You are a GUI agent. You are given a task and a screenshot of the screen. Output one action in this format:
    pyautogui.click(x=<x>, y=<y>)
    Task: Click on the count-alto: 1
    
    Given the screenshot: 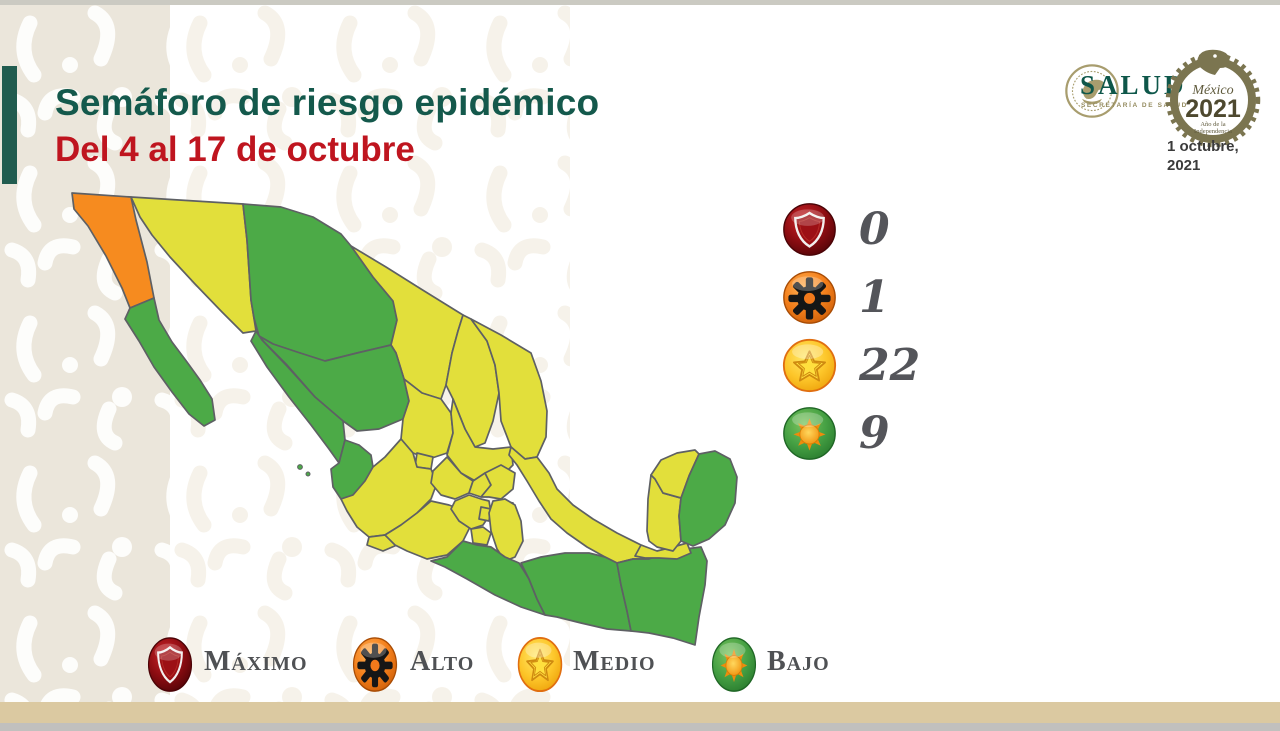 What is the action you would take?
    pyautogui.click(x=874, y=297)
    